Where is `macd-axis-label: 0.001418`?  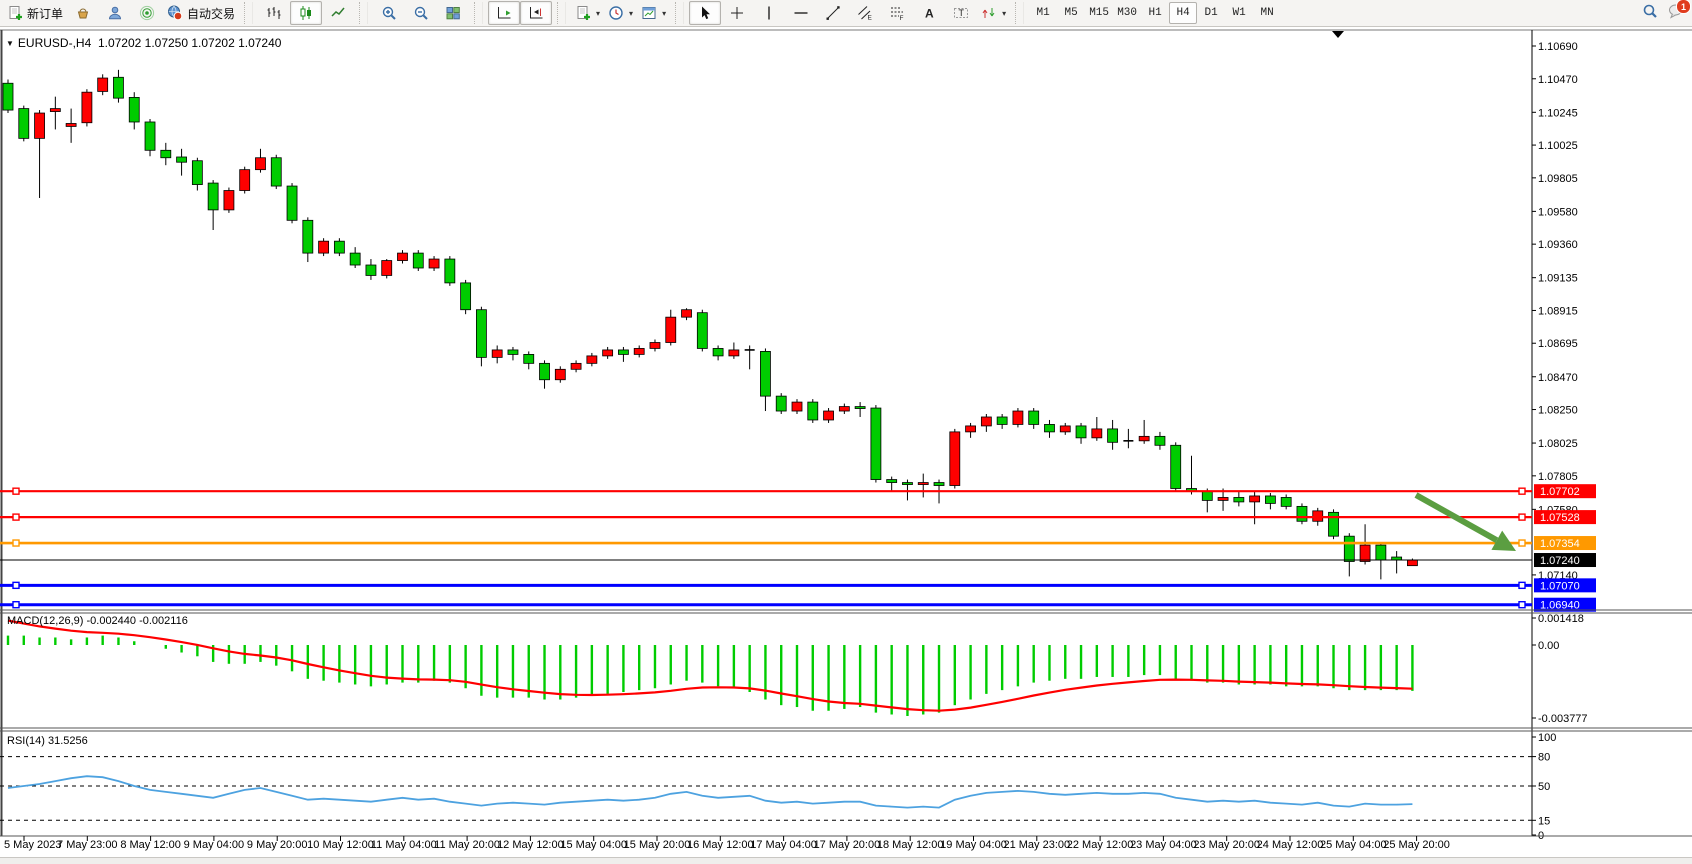
macd-axis-label: 0.001418 is located at coordinates (1561, 619).